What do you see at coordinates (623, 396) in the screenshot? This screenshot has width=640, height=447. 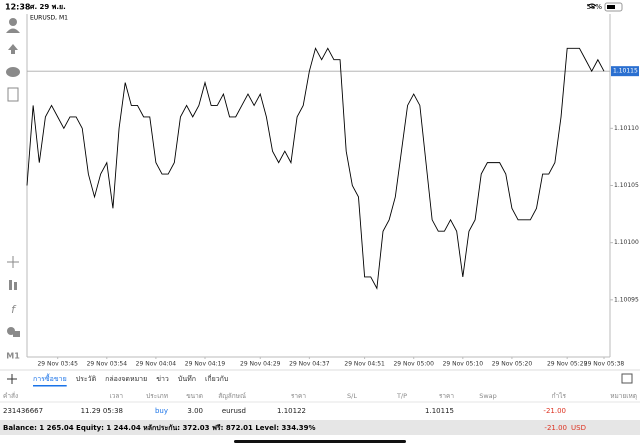 I see `column-header: หมายเหตุ` at bounding box center [623, 396].